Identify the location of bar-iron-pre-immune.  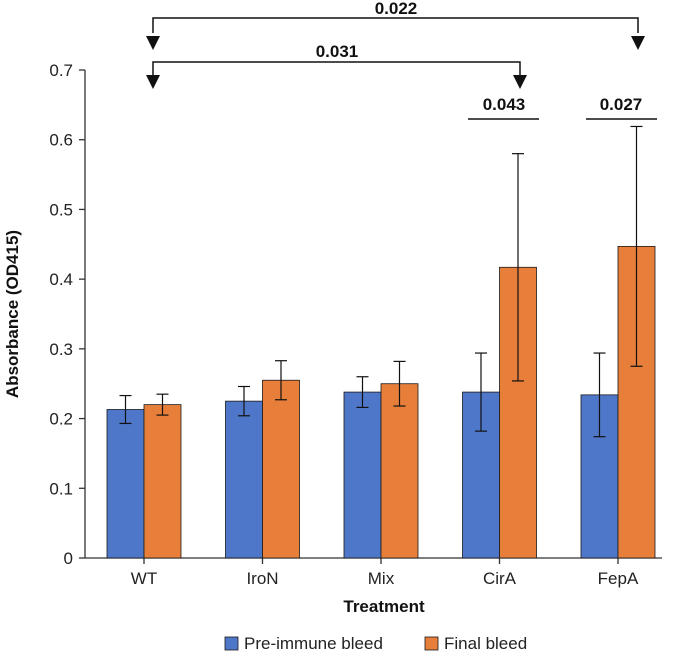
(244, 479).